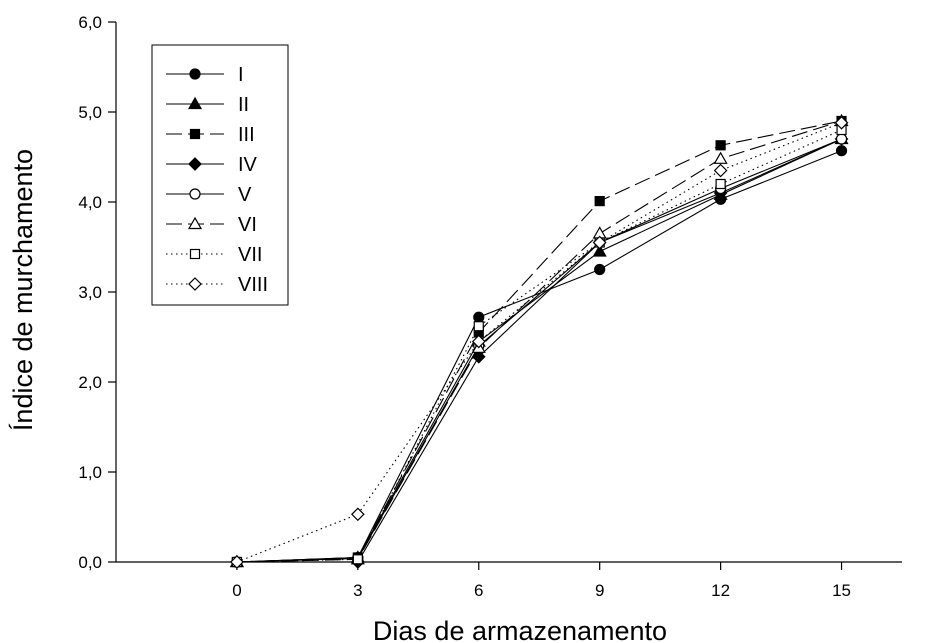  I want to click on legend-item: VII, so click(214, 255).